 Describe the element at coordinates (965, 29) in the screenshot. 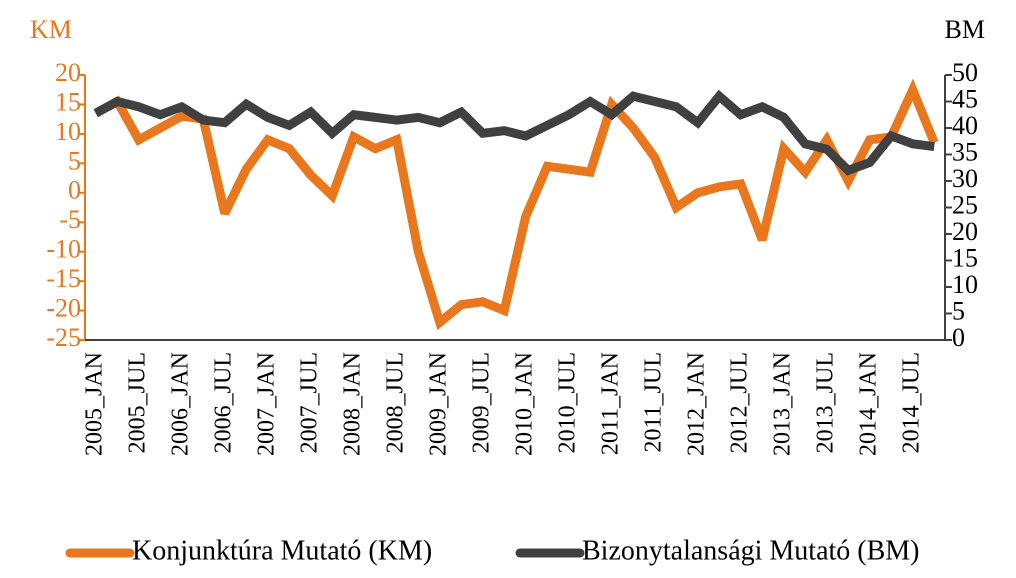

I see `y2-axis-title: BM` at that location.